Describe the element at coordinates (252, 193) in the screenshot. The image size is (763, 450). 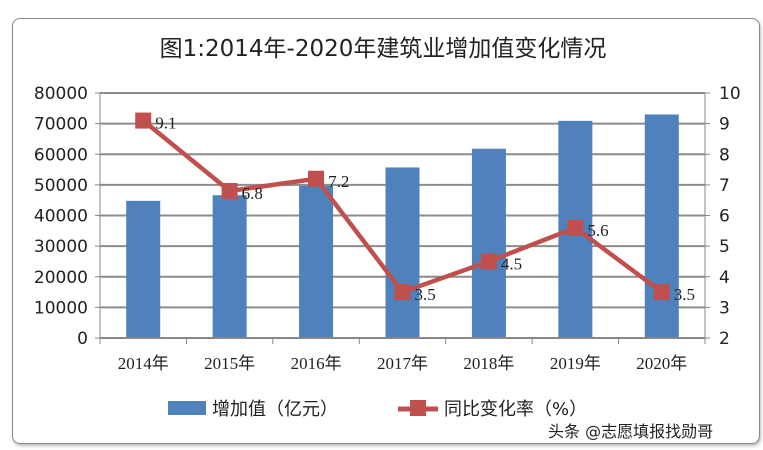
I see `data-label: 6.8` at that location.